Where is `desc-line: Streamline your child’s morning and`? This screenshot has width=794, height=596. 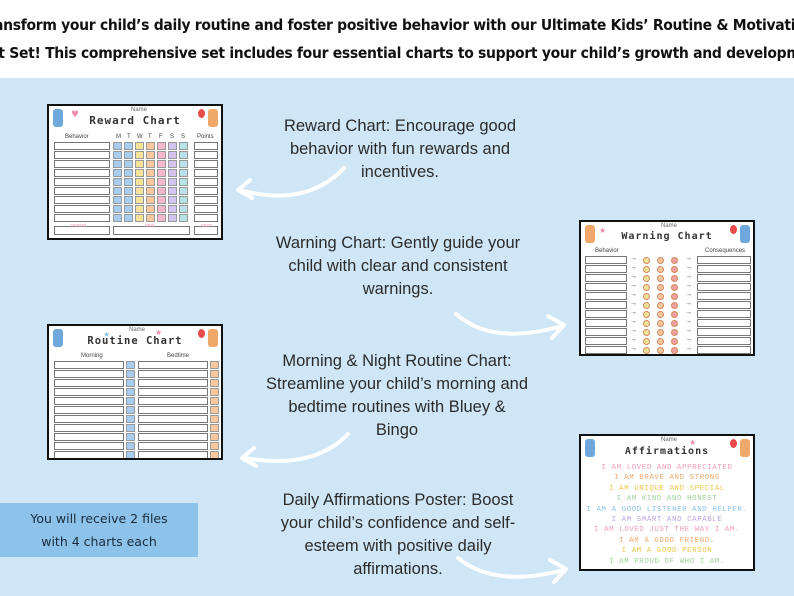 desc-line: Streamline your child’s morning and is located at coordinates (397, 384).